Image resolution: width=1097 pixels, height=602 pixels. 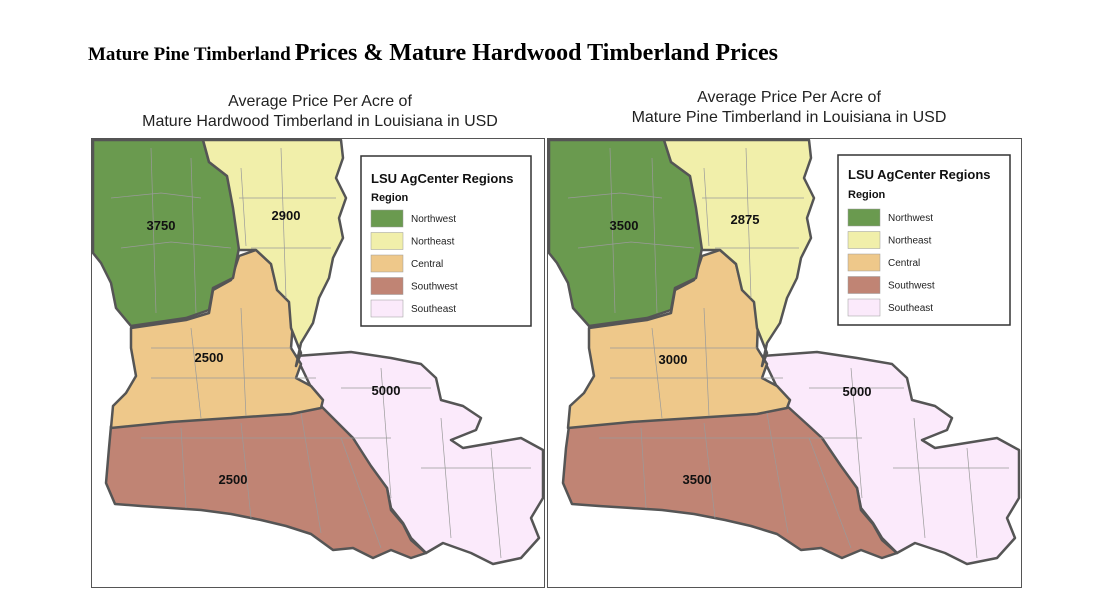 I want to click on value-northwest: 3750, so click(x=161, y=225).